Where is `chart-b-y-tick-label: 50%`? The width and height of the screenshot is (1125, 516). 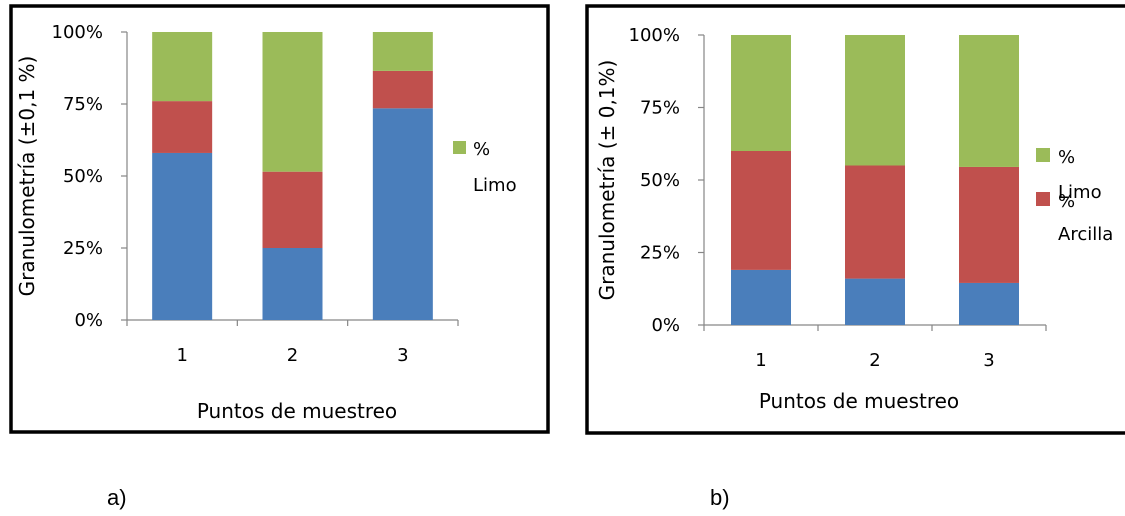 chart-b-y-tick-label: 50% is located at coordinates (660, 180).